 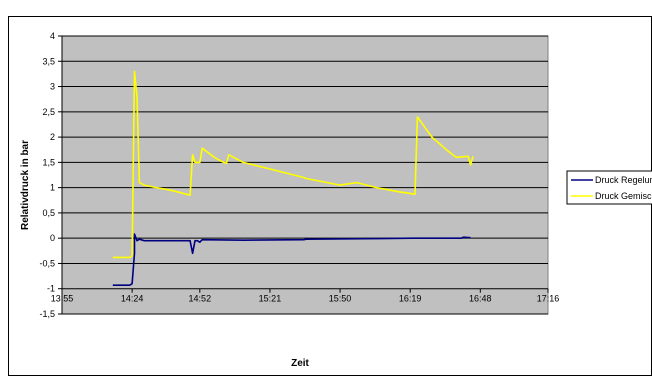 I want to click on y-tick-label: 2,5, so click(x=48, y=112).